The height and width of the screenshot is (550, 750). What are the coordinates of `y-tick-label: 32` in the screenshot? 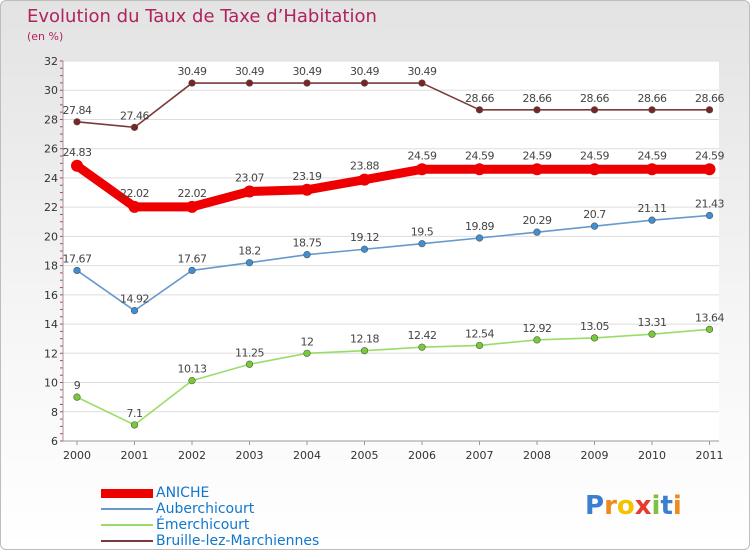 It's located at (51, 61).